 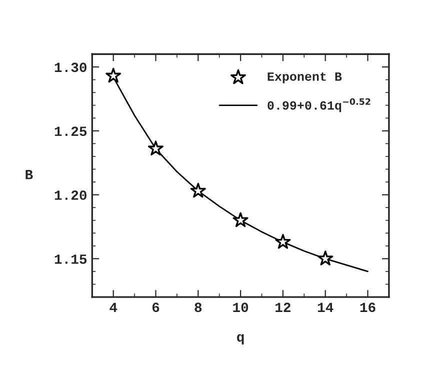 I want to click on y-tick-label: 1.20, so click(x=70, y=195).